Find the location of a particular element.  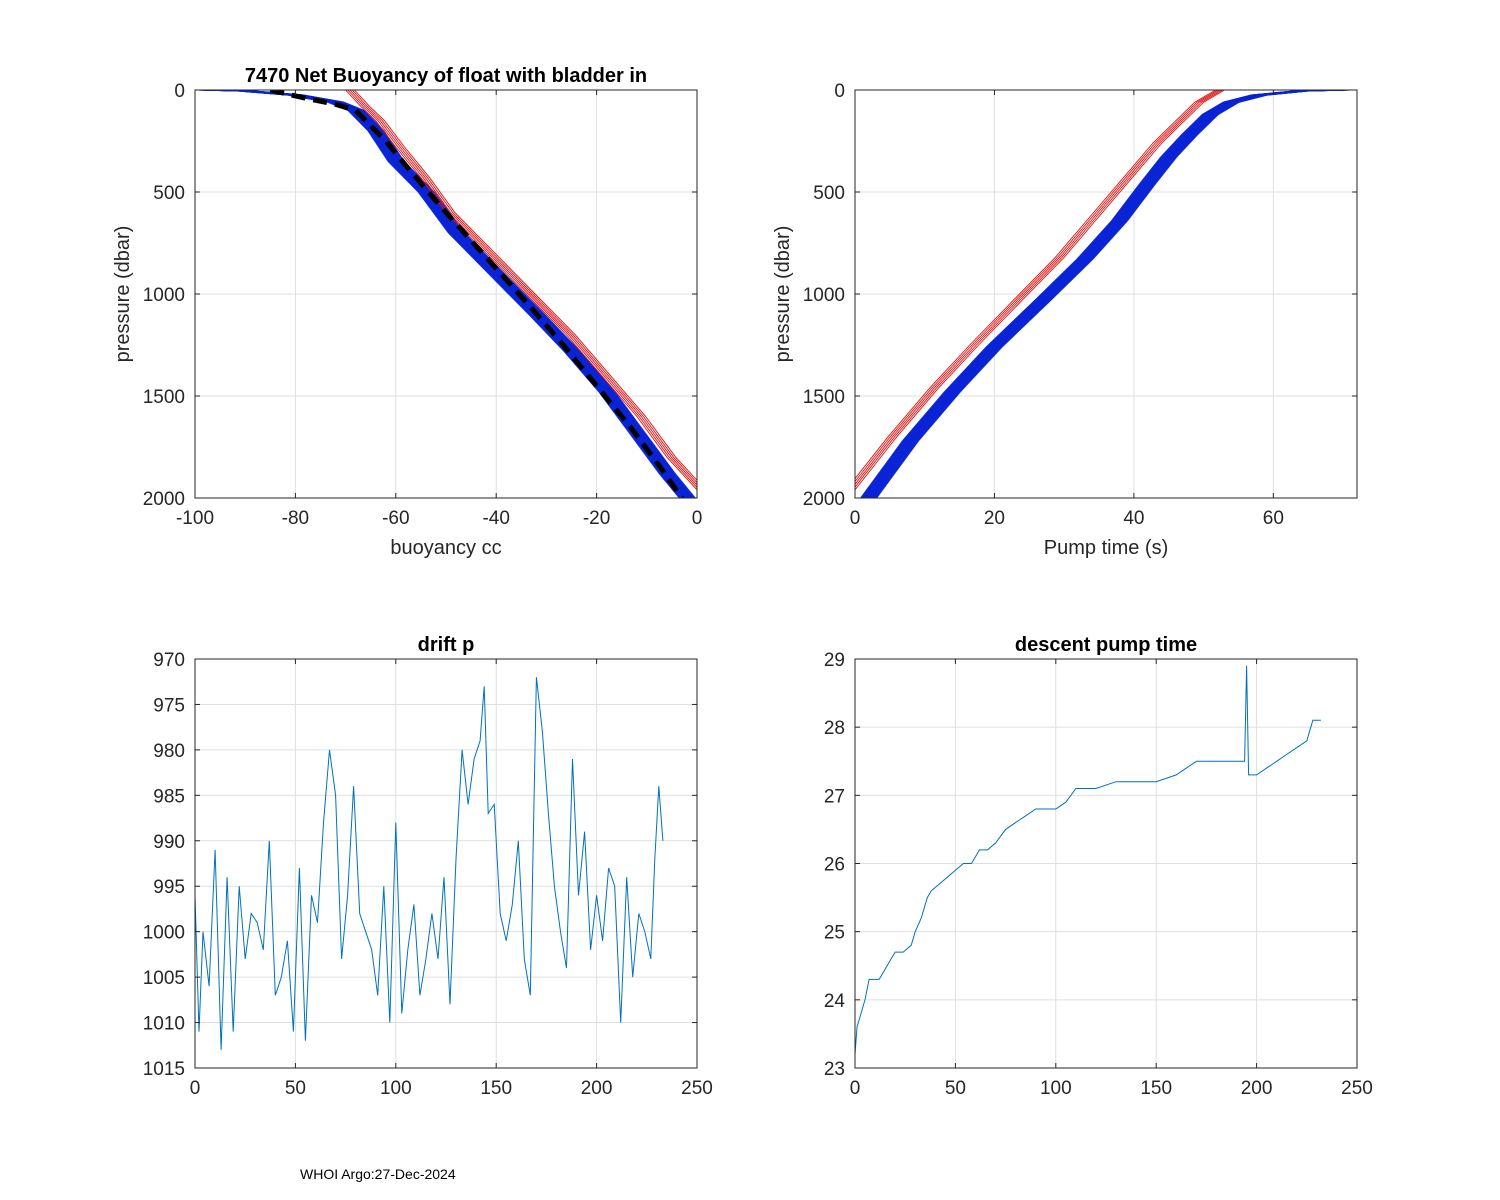

x-tick-label: -60 is located at coordinates (395, 518).